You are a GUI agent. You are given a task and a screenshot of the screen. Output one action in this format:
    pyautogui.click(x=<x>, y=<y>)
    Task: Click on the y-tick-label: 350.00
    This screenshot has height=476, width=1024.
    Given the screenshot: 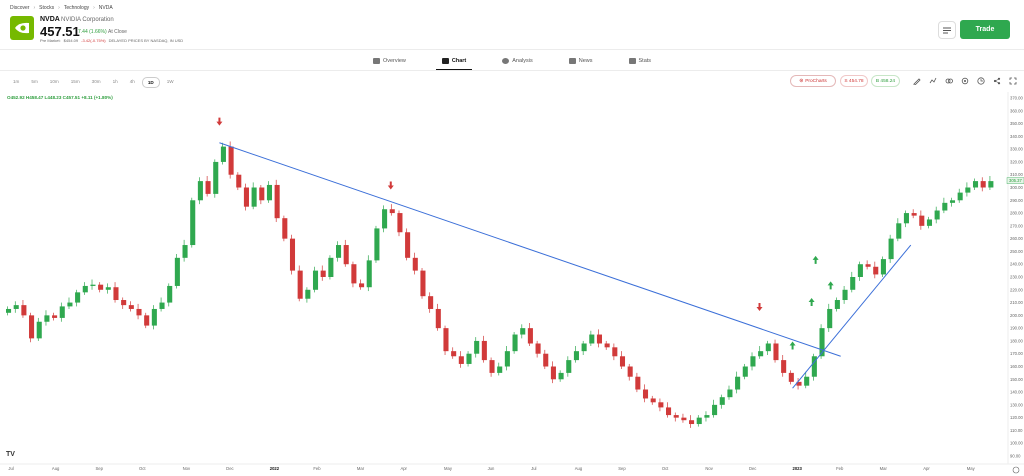 What is the action you would take?
    pyautogui.click(x=1016, y=123)
    